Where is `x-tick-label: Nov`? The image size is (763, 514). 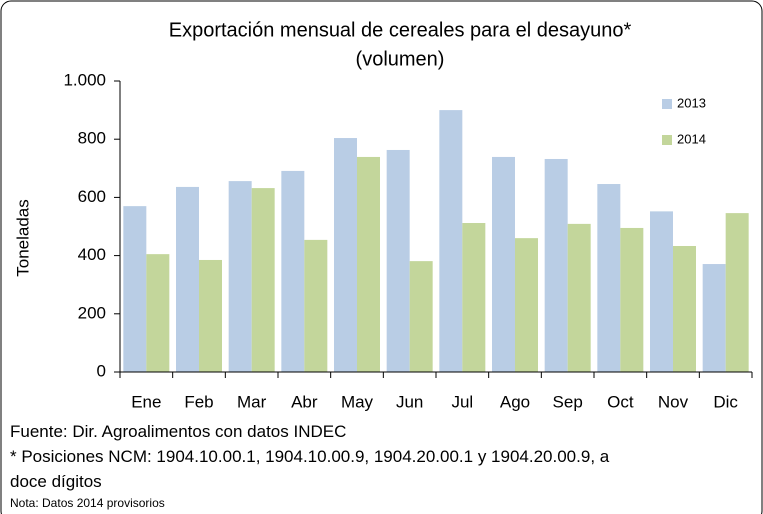 x-tick-label: Nov is located at coordinates (673, 401).